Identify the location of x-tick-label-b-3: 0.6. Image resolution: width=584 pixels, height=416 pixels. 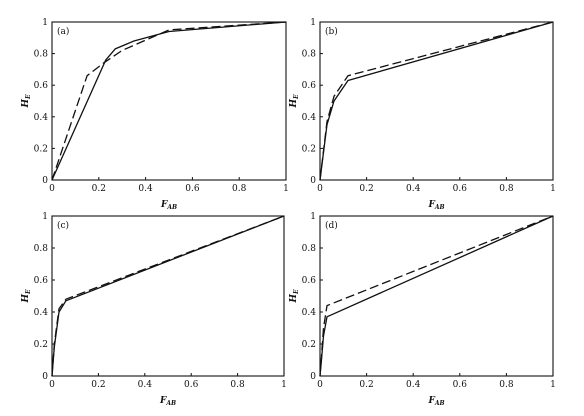
(460, 189).